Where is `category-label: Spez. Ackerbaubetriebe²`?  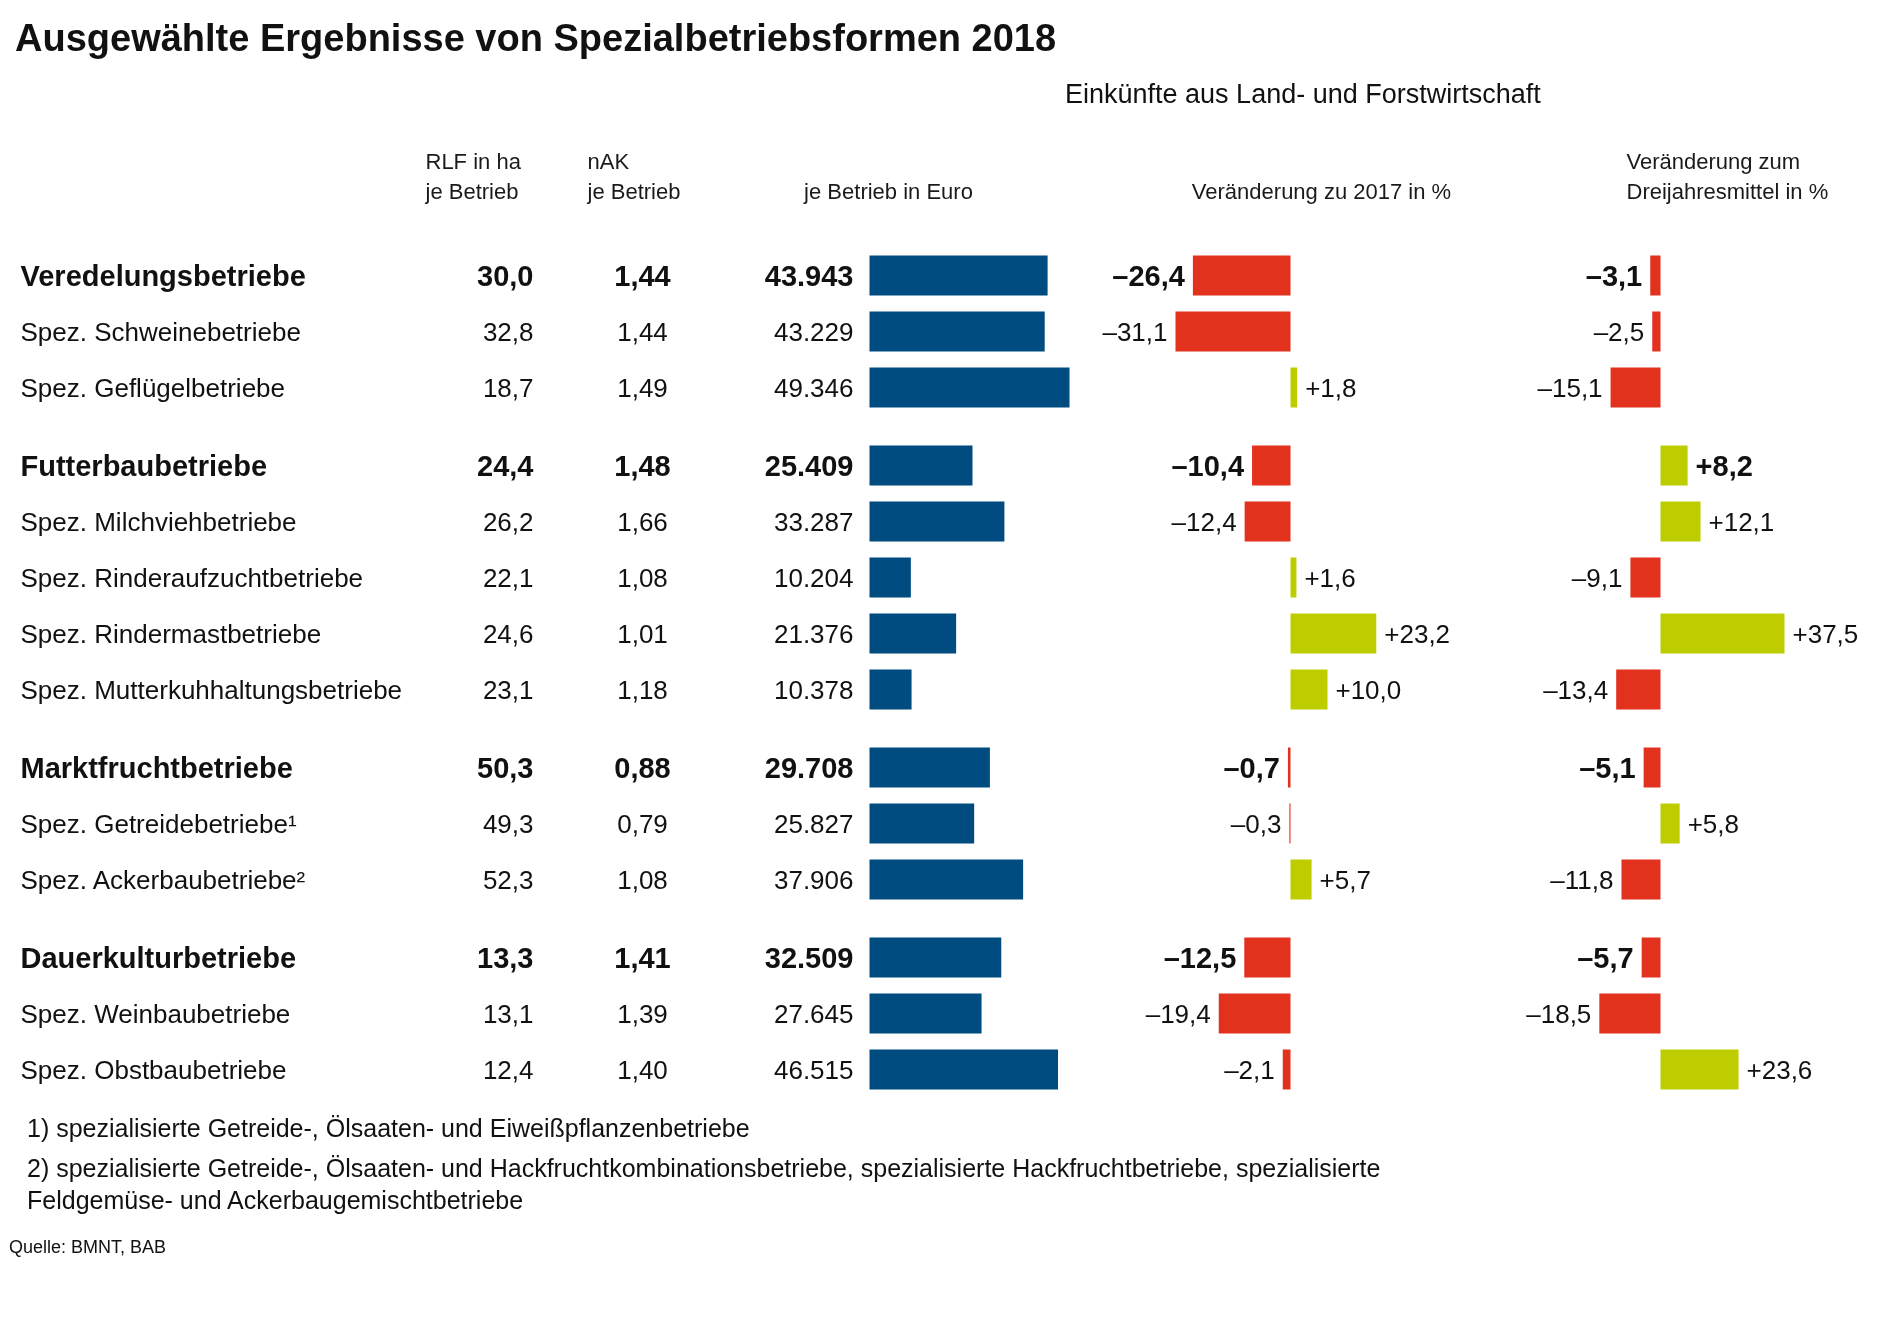
category-label: Spez. Ackerbaubetriebe² is located at coordinates (163, 879).